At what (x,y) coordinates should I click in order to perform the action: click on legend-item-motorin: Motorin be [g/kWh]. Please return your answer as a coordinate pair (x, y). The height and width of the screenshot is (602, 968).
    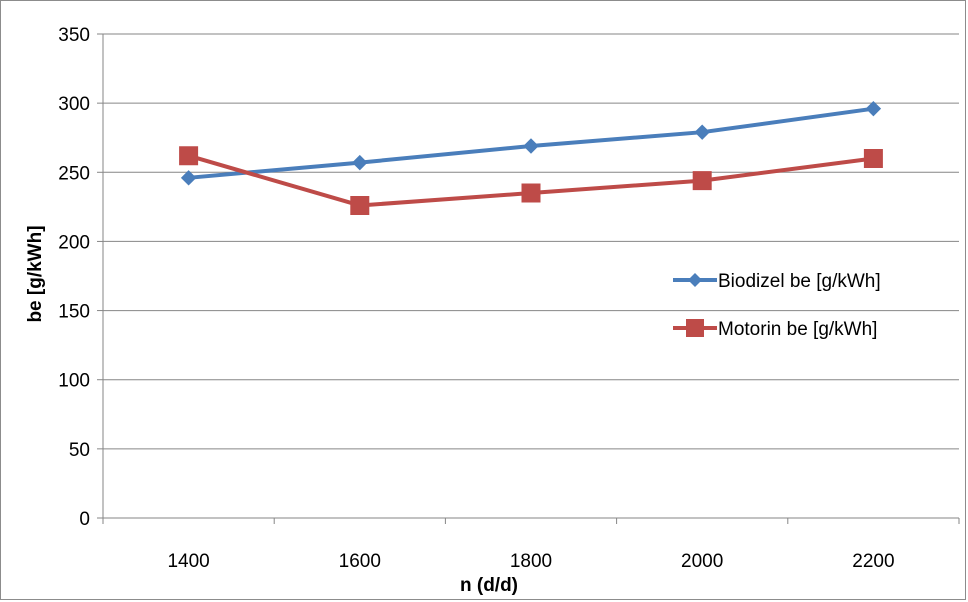
    Looking at the image, I should click on (775, 329).